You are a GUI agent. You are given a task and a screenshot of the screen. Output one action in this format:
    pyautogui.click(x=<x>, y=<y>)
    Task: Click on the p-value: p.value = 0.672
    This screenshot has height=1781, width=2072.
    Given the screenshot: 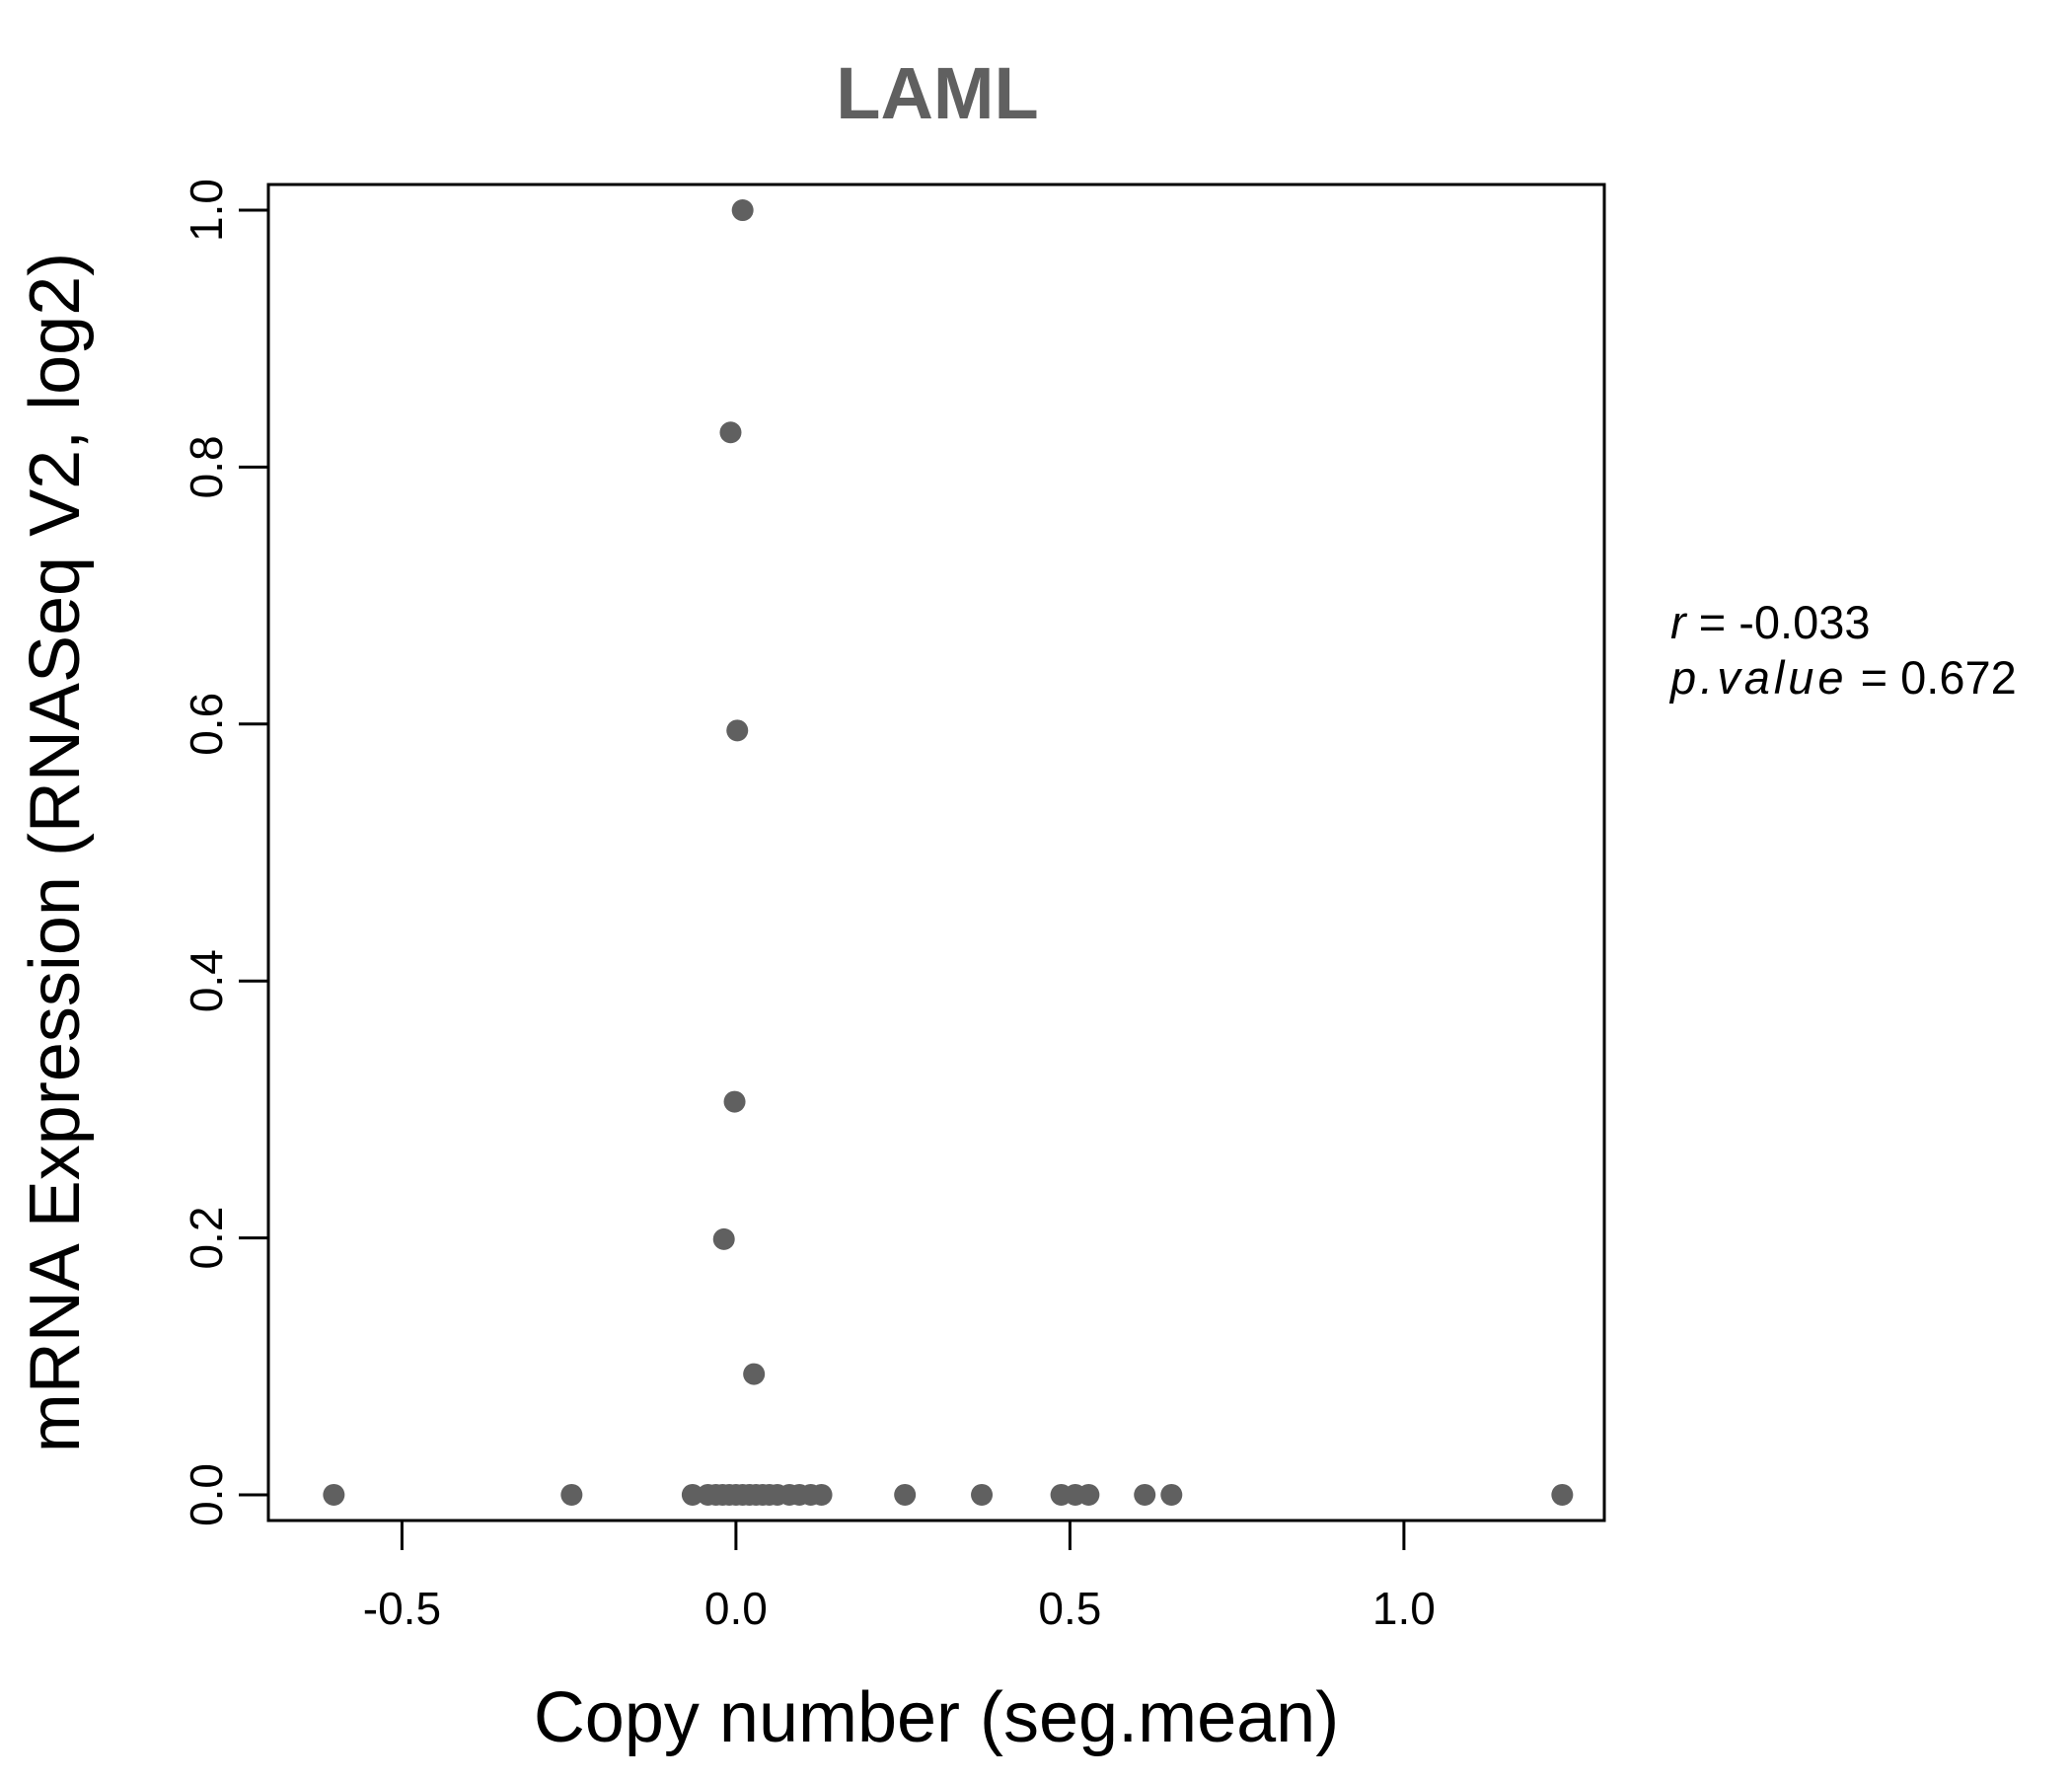 What is the action you would take?
    pyautogui.click(x=1843, y=677)
    